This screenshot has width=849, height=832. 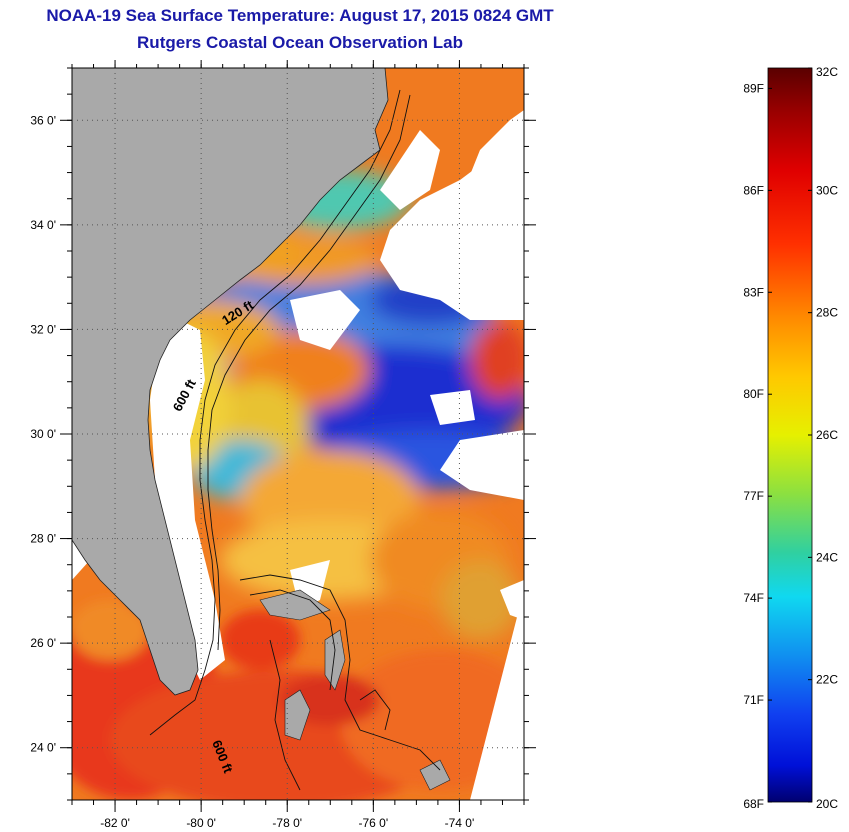 What do you see at coordinates (300, 42) in the screenshot?
I see `map-subtitle: Rutgers Coastal Ocean Observation Lab` at bounding box center [300, 42].